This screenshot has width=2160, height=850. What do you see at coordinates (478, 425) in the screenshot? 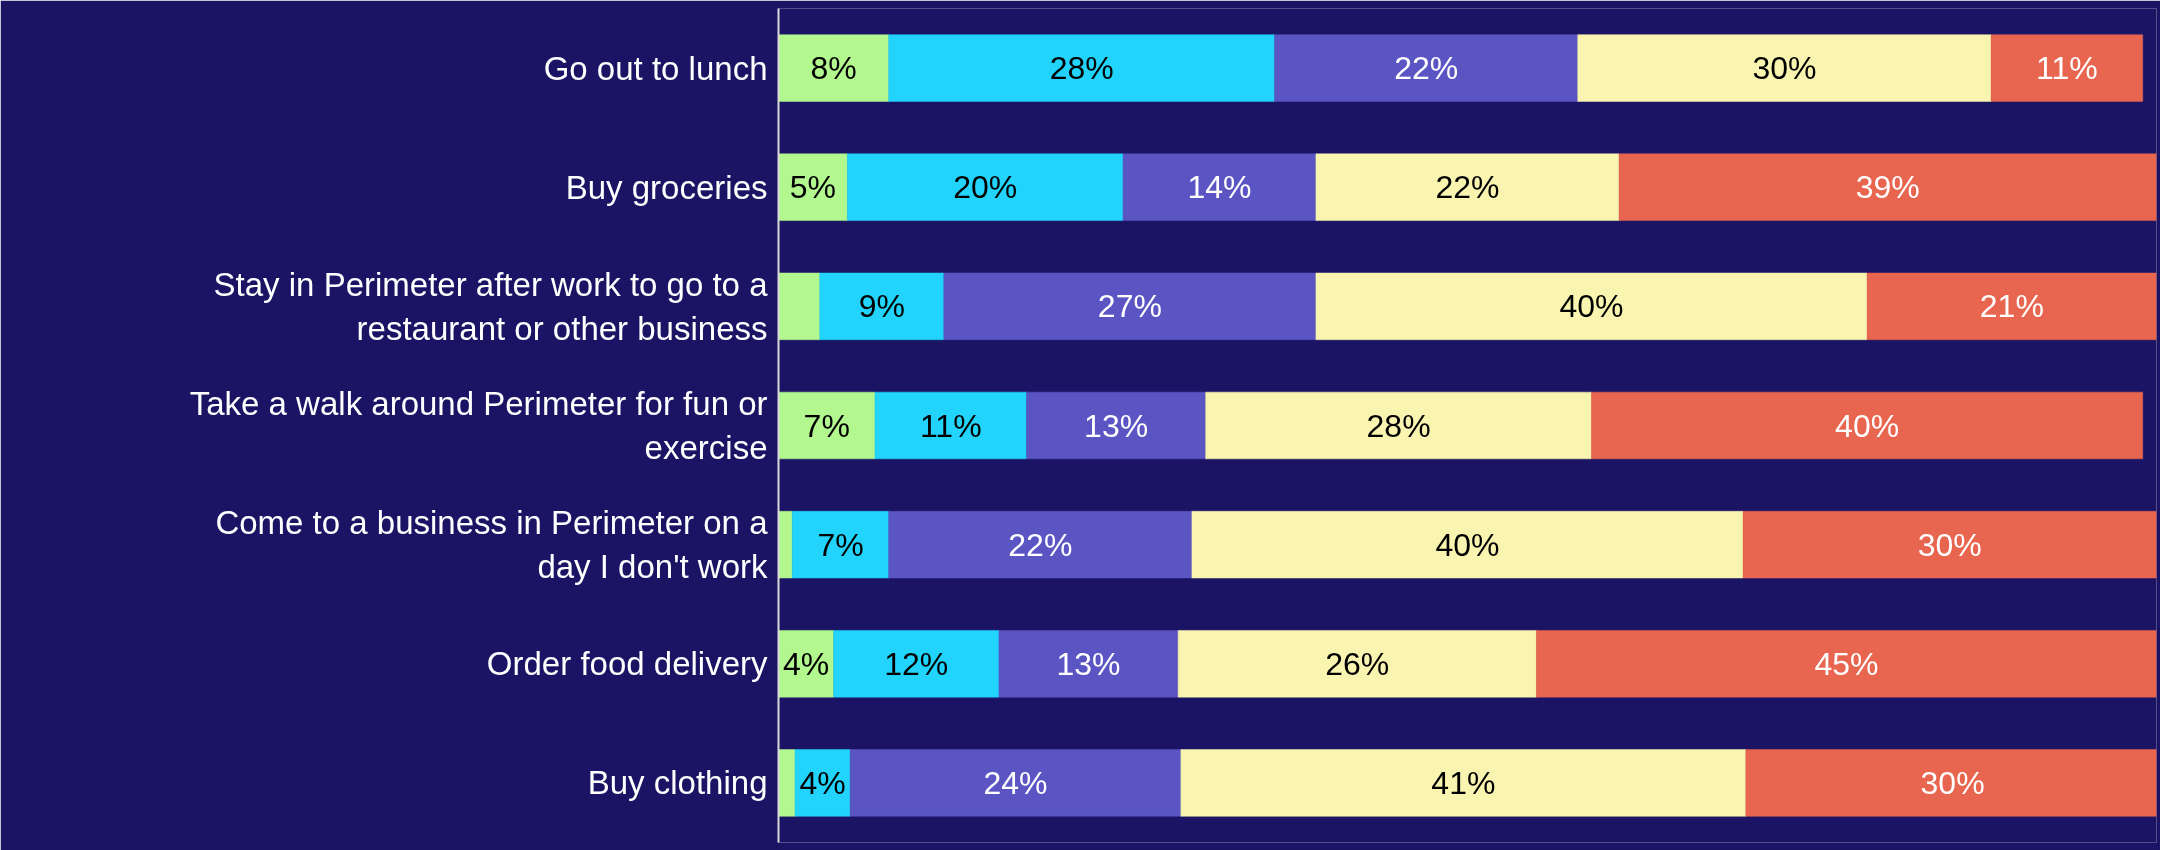
I see `y-tick-label: Take a walk around Perimeter for fun or exercise` at bounding box center [478, 425].